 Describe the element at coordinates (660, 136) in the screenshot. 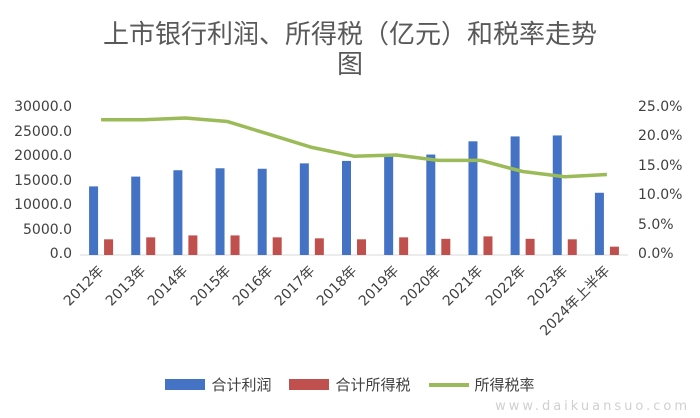

I see `right-tick-label: 20.0%` at that location.